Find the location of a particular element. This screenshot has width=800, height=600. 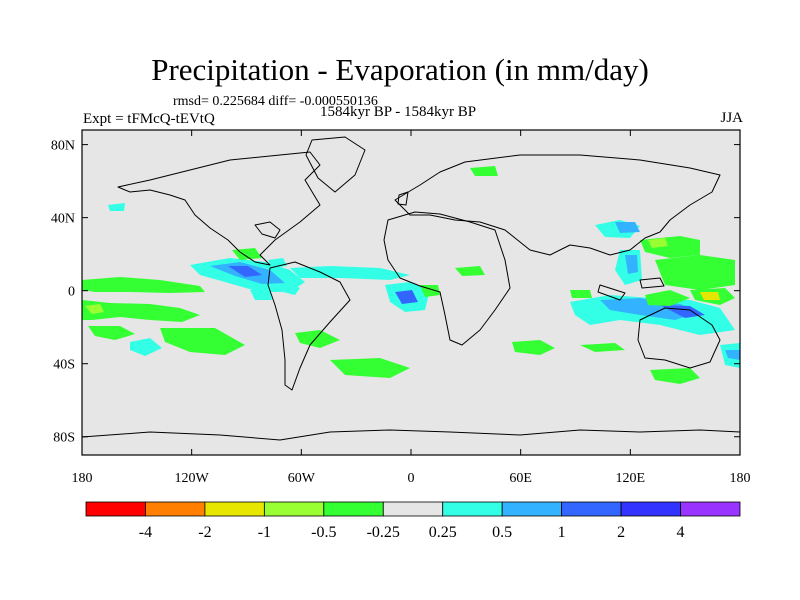

colorbar-label: 0.5 is located at coordinates (502, 532).